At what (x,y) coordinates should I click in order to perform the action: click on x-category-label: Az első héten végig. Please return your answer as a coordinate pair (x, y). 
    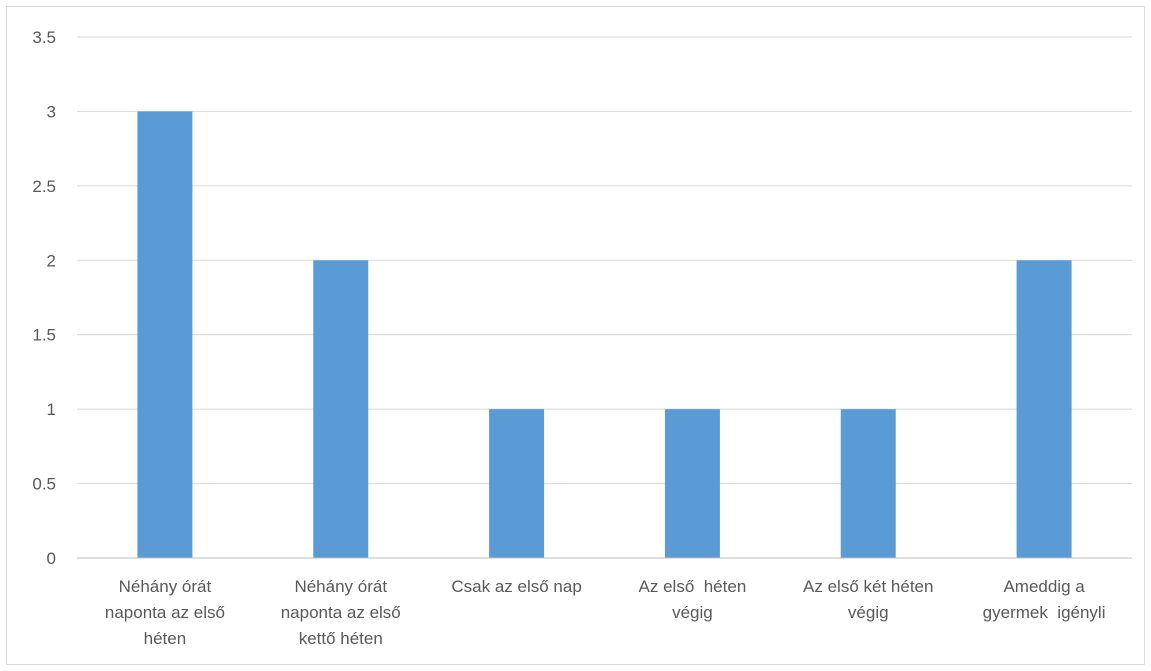
    Looking at the image, I should click on (693, 599).